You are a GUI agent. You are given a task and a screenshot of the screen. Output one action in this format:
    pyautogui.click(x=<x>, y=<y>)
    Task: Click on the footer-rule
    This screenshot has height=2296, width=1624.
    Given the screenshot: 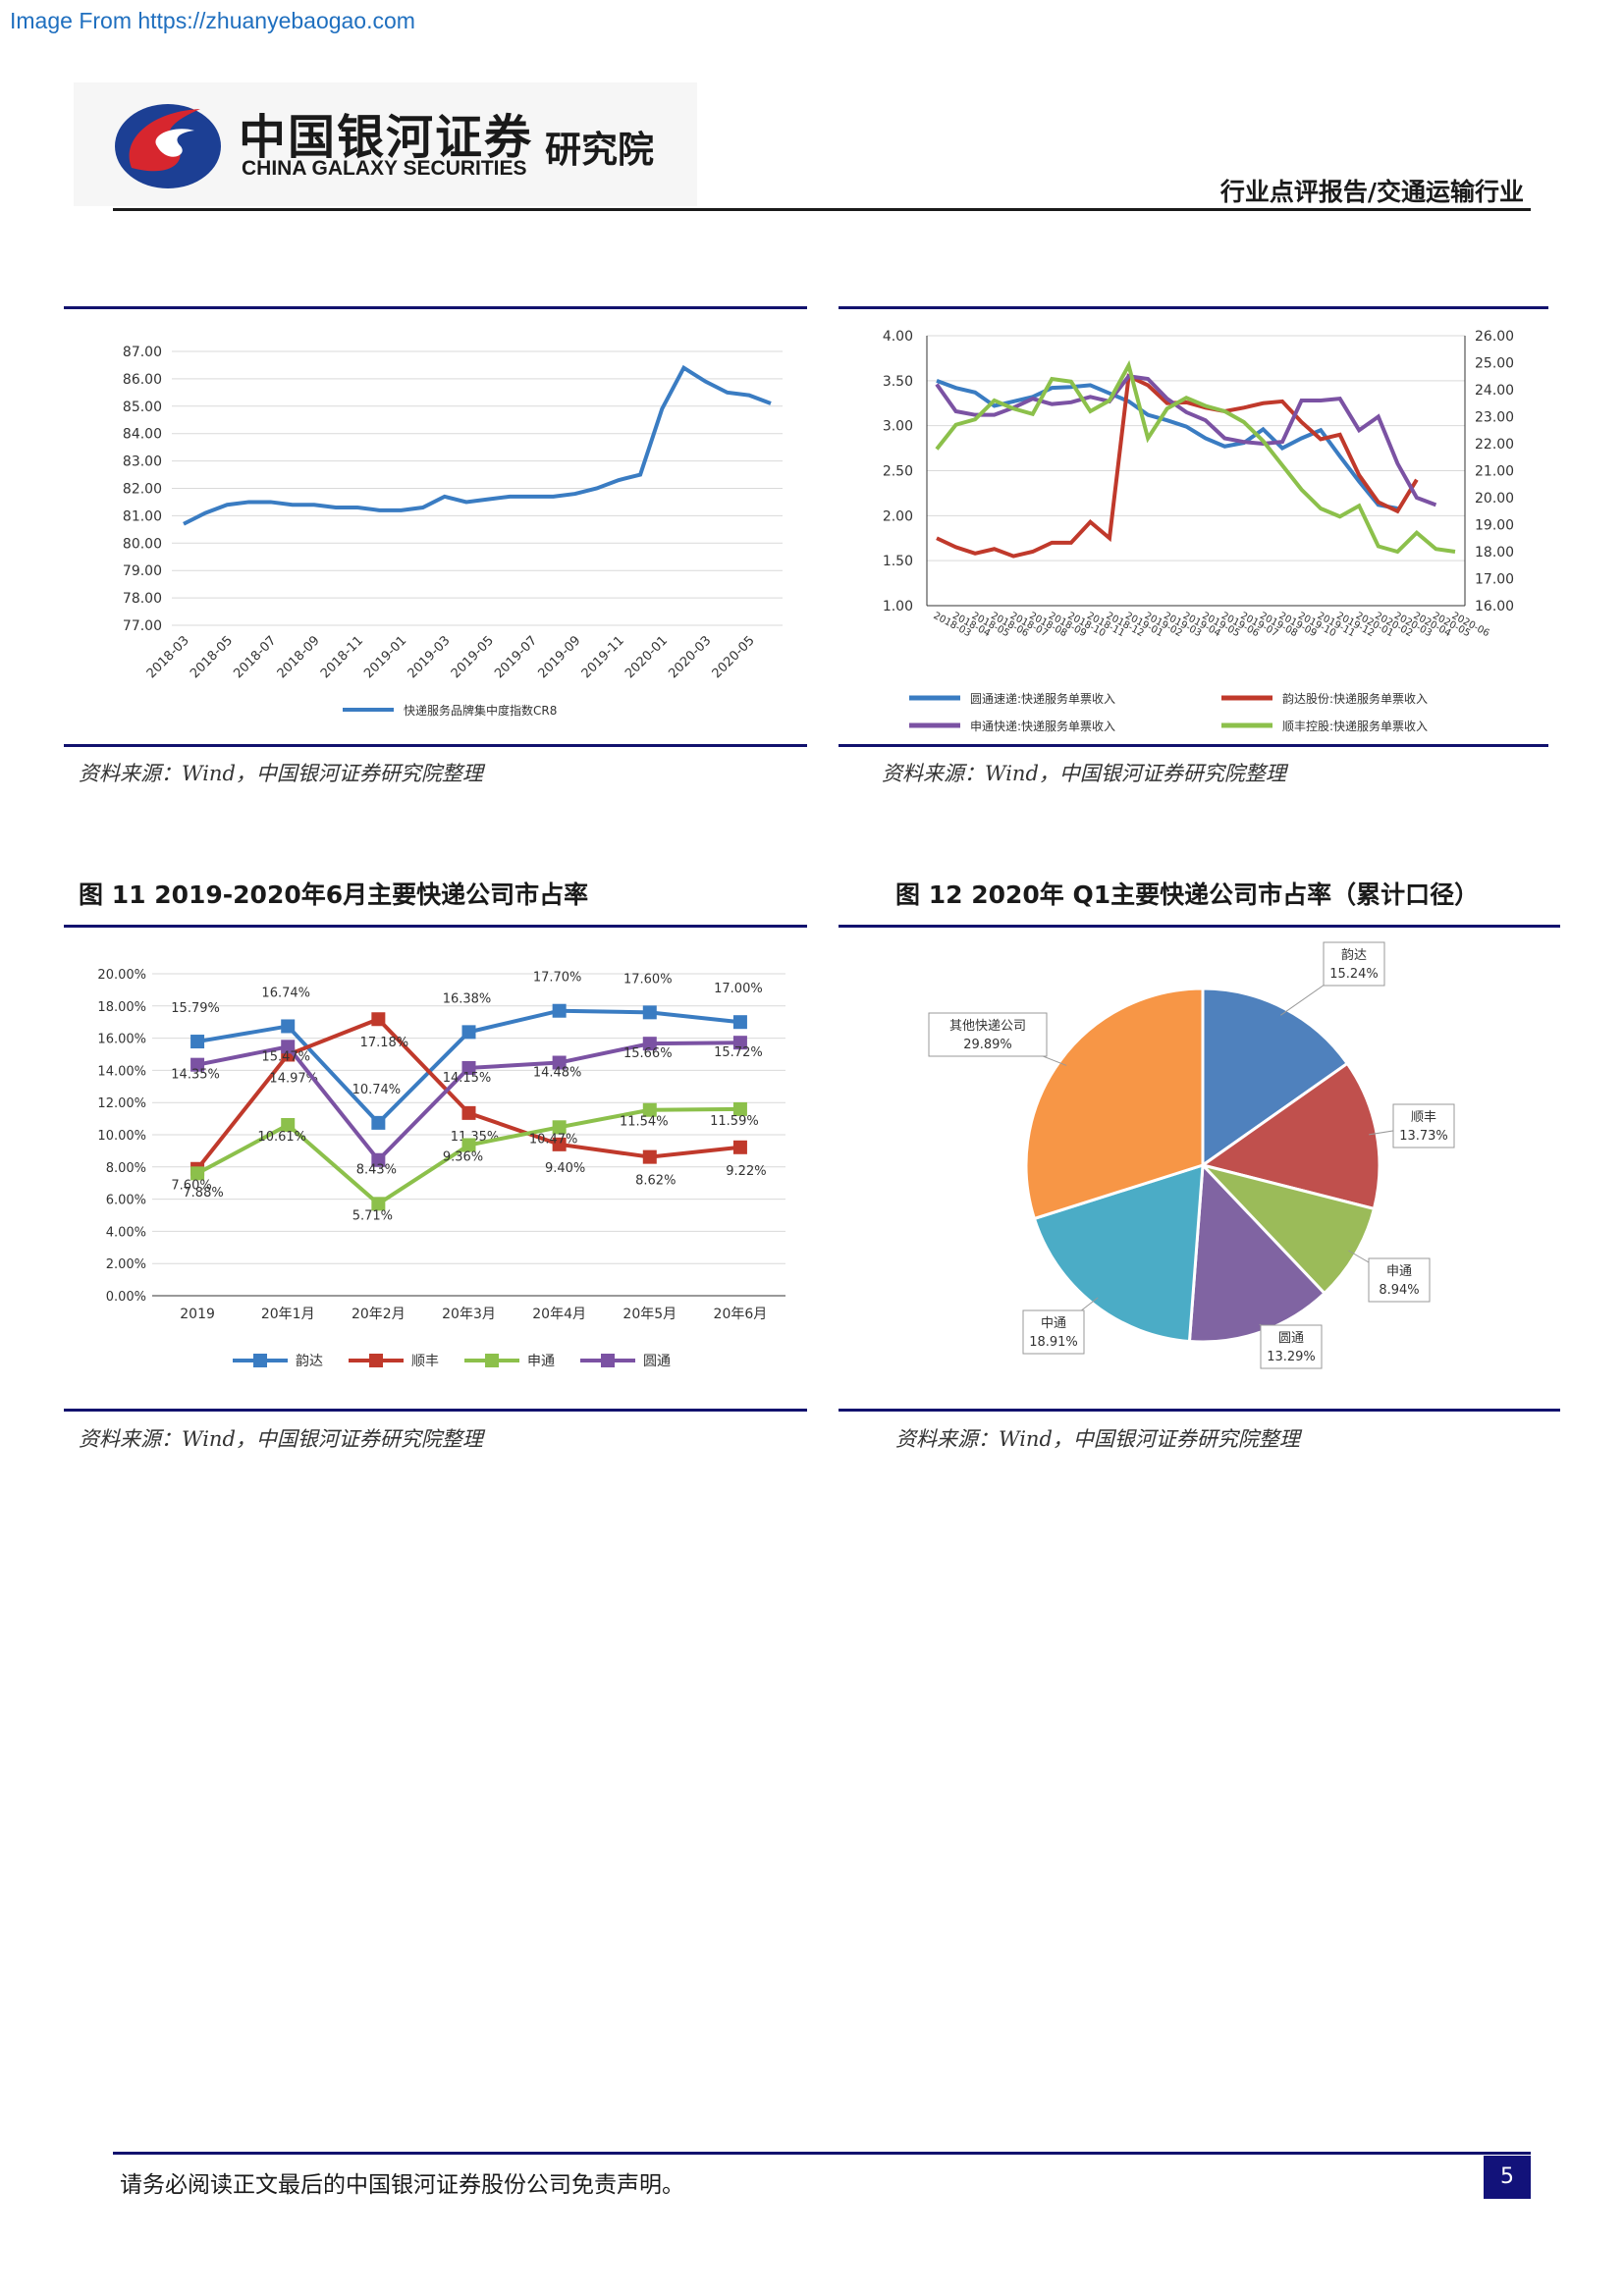 What is the action you would take?
    pyautogui.click(x=822, y=2153)
    